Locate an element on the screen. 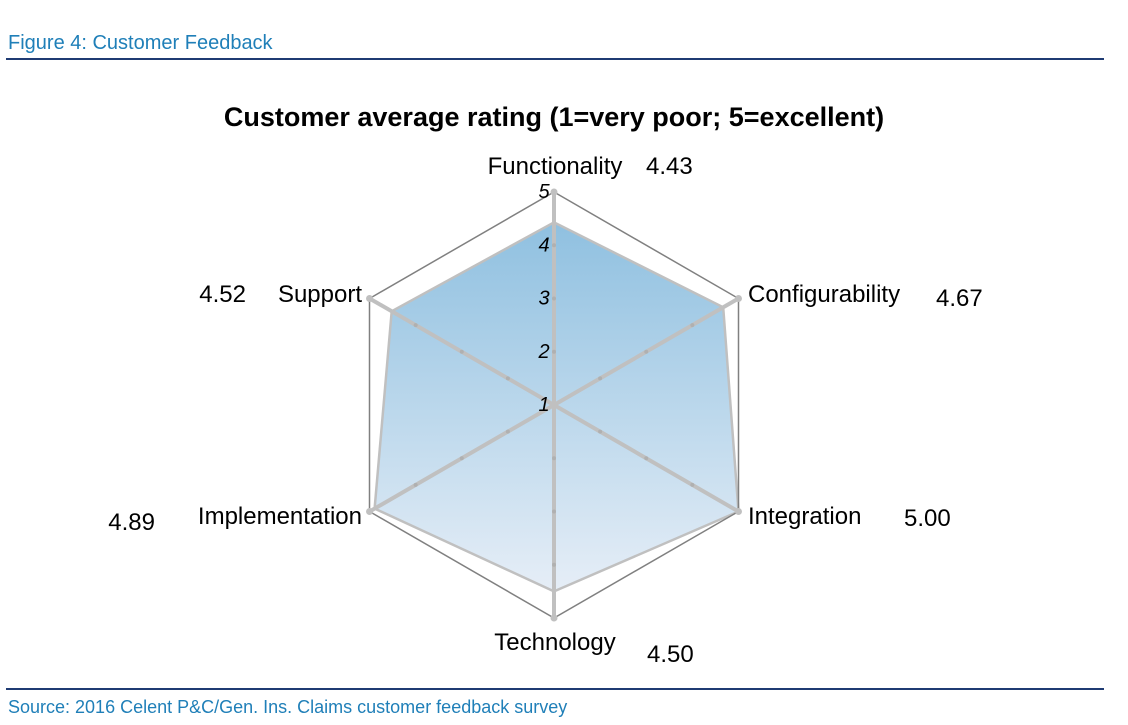 Image resolution: width=1128 pixels, height=725 pixels. category-label: Integration is located at coordinates (804, 516).